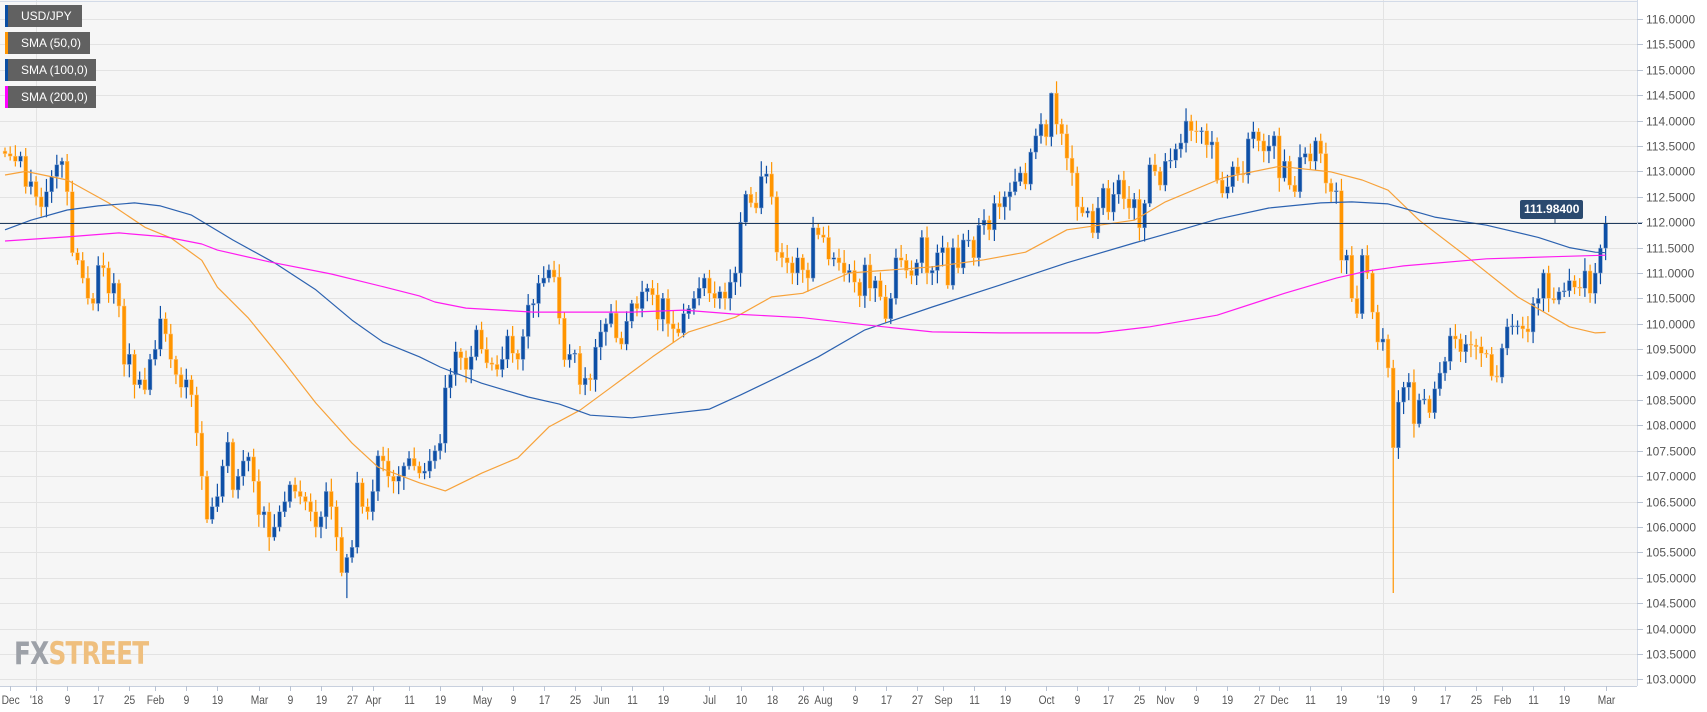 The image size is (1707, 712). What do you see at coordinates (50, 97) in the screenshot?
I see `legend-sma-200: SMA (200,0)` at bounding box center [50, 97].